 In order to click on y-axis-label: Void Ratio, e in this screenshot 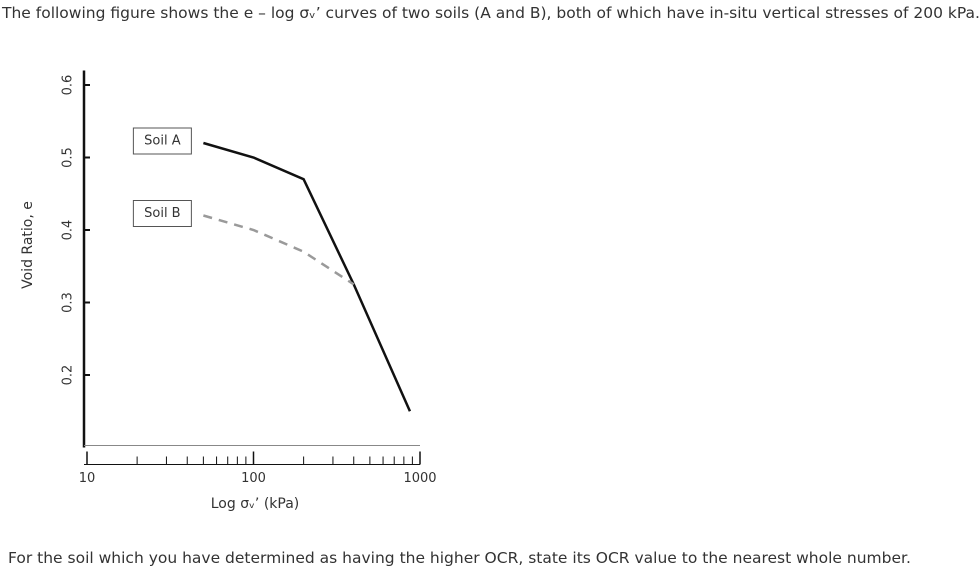, I will do `click(28, 245)`.